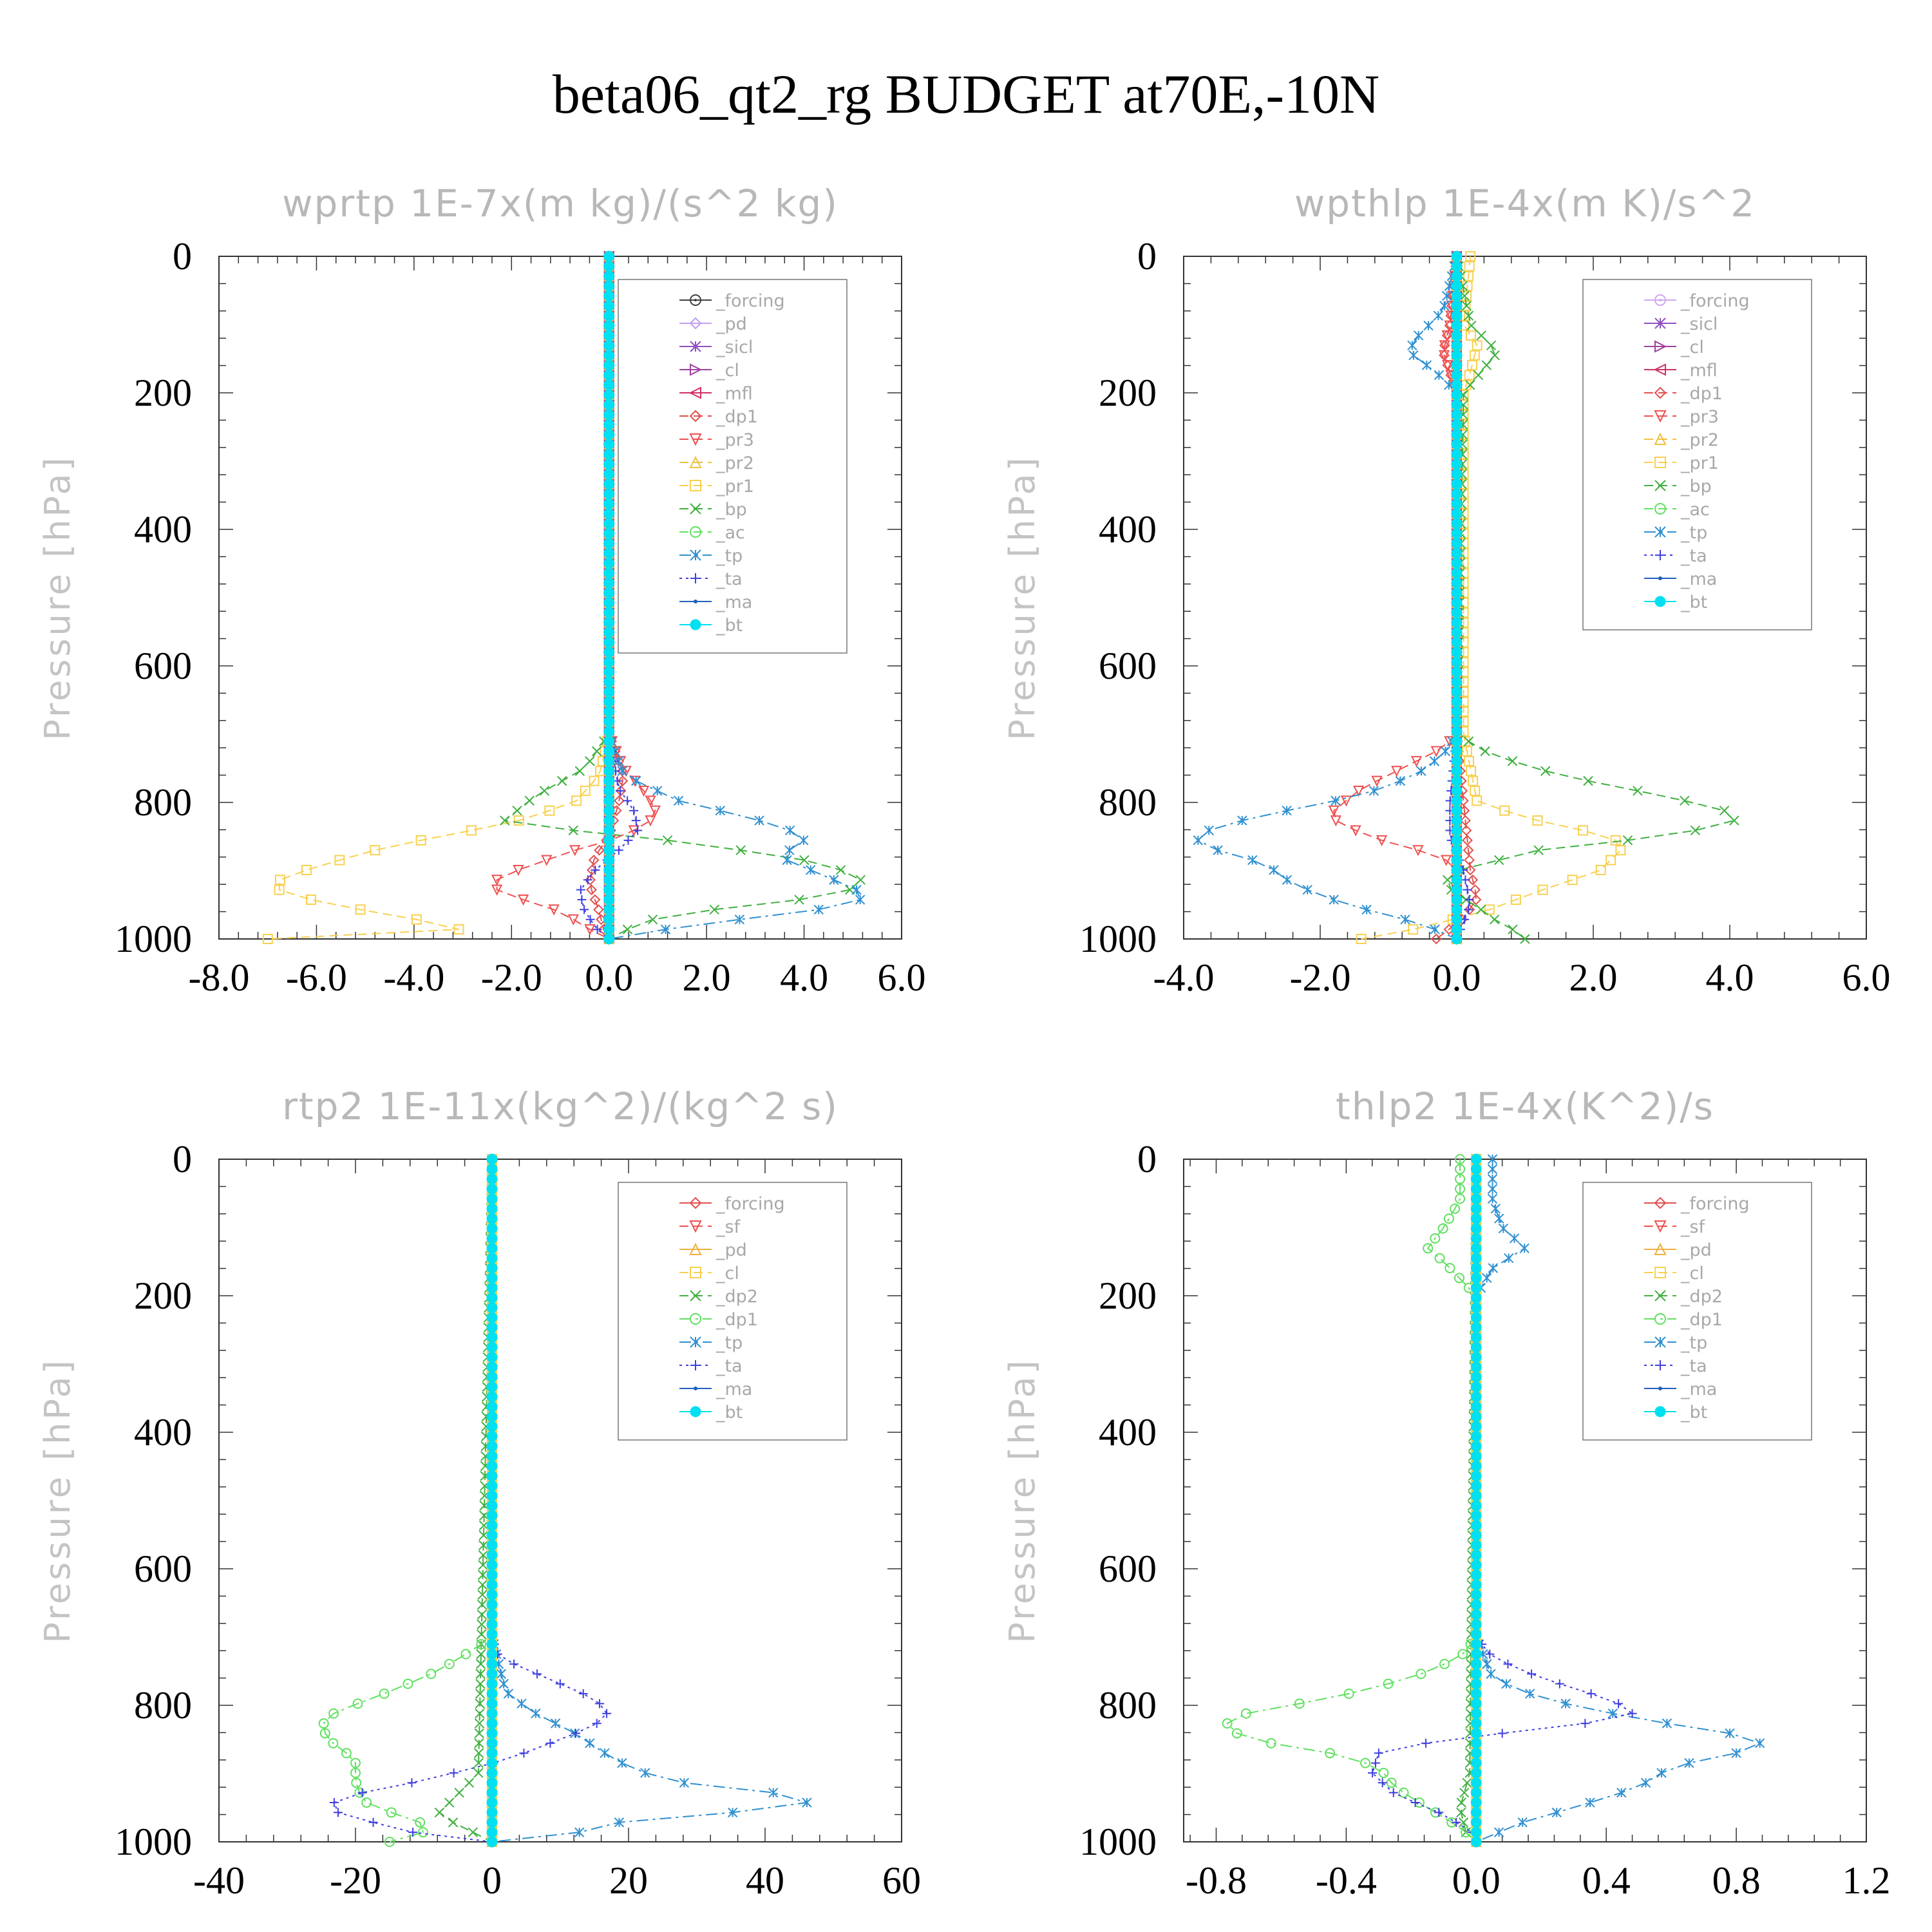 The width and height of the screenshot is (1932, 1932). Describe the element at coordinates (163, 1569) in the screenshot. I see `y-tick-label: 600` at that location.